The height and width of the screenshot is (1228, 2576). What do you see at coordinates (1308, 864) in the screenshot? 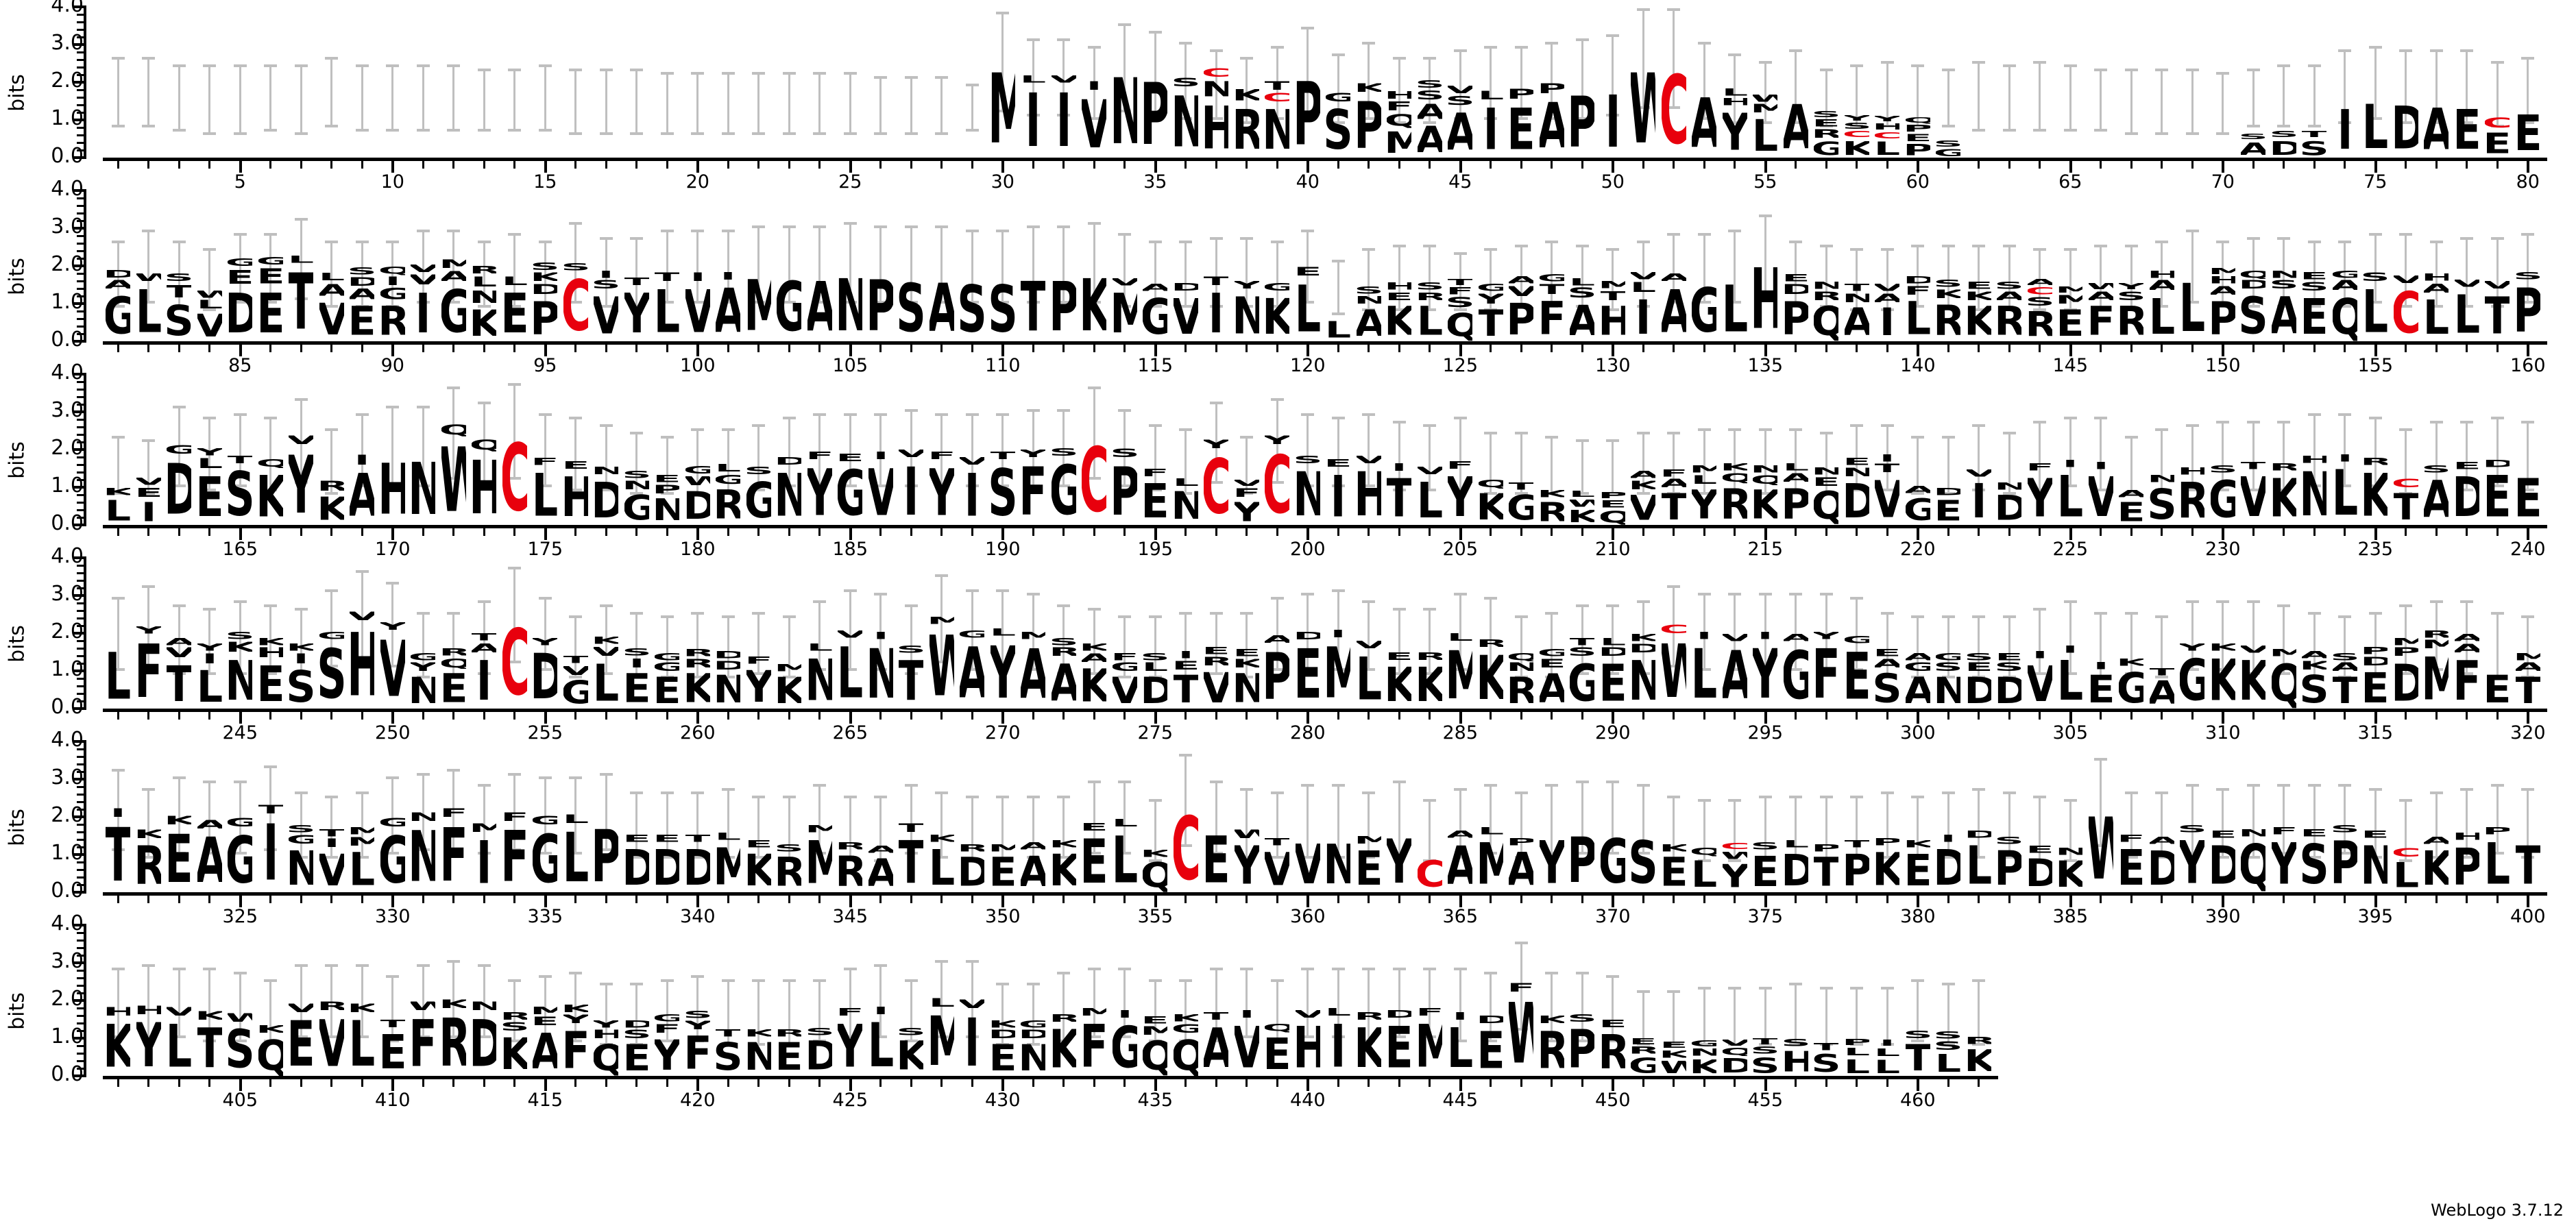
I see `logo-stack: V` at bounding box center [1308, 864].